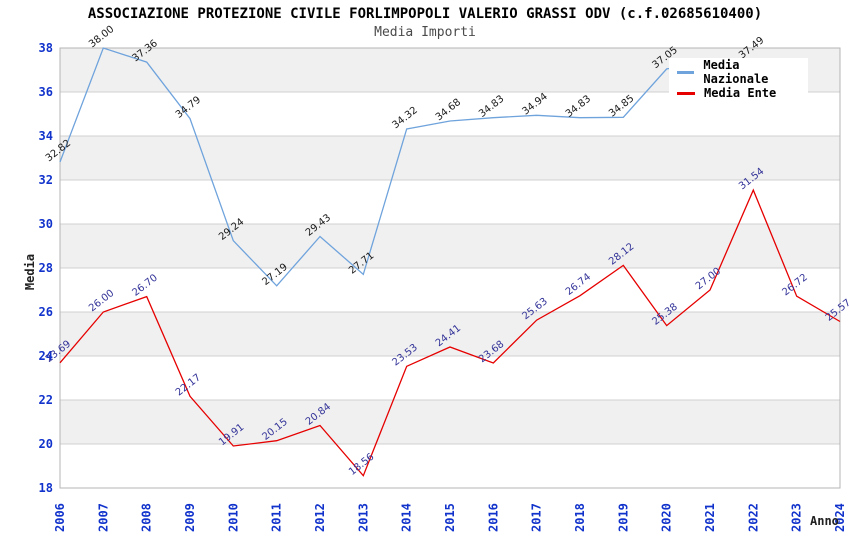  Describe the element at coordinates (46, 224) in the screenshot. I see `y-tick-label: 30` at that location.